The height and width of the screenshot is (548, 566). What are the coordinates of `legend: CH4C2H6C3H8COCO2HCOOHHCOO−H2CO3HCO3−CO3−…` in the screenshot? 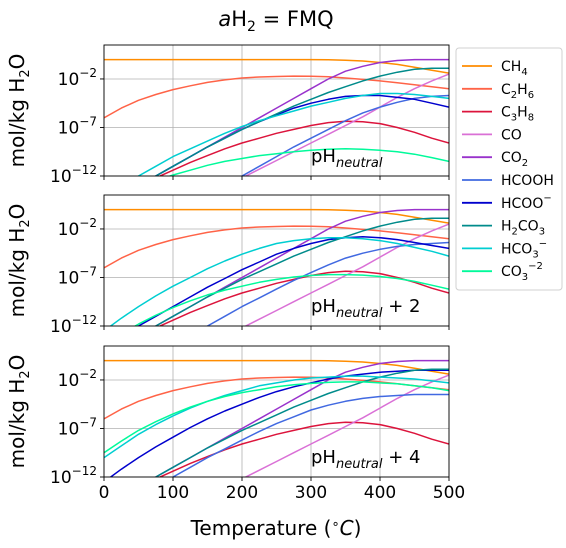 It's located at (509, 169).